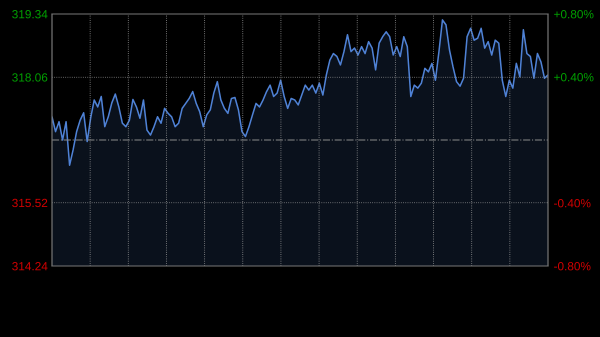 Image resolution: width=600 pixels, height=337 pixels. Describe the element at coordinates (30, 77) in the screenshot. I see `y-tick-label: 318.06` at that location.